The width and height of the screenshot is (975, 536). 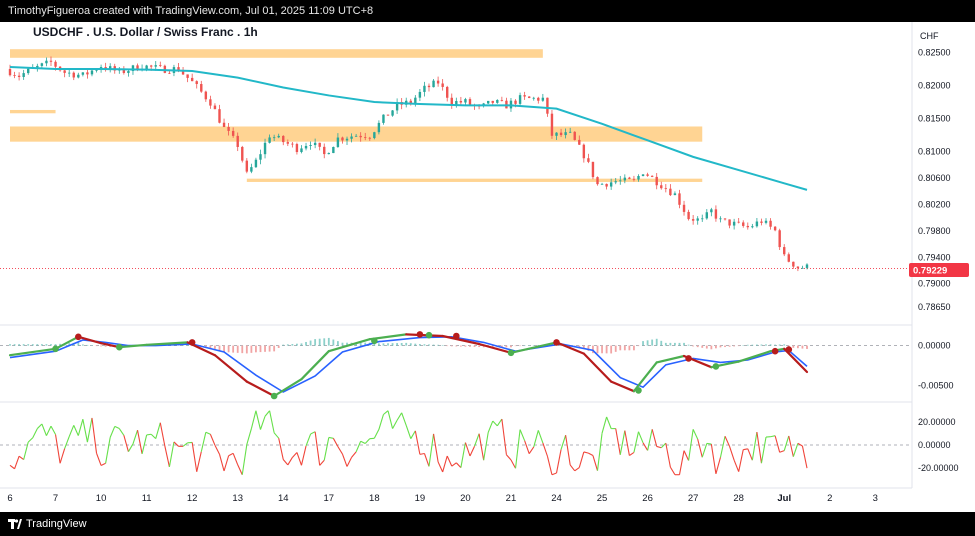 I want to click on cross-down-marker, so click(x=556, y=342).